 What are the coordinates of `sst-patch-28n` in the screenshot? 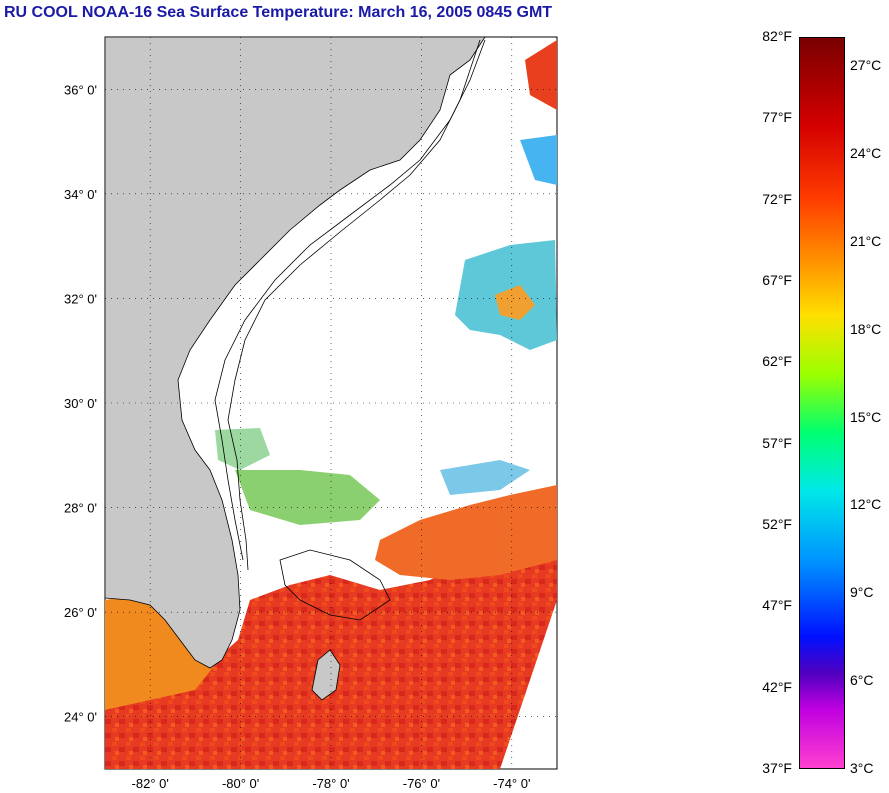 It's located at (307, 497).